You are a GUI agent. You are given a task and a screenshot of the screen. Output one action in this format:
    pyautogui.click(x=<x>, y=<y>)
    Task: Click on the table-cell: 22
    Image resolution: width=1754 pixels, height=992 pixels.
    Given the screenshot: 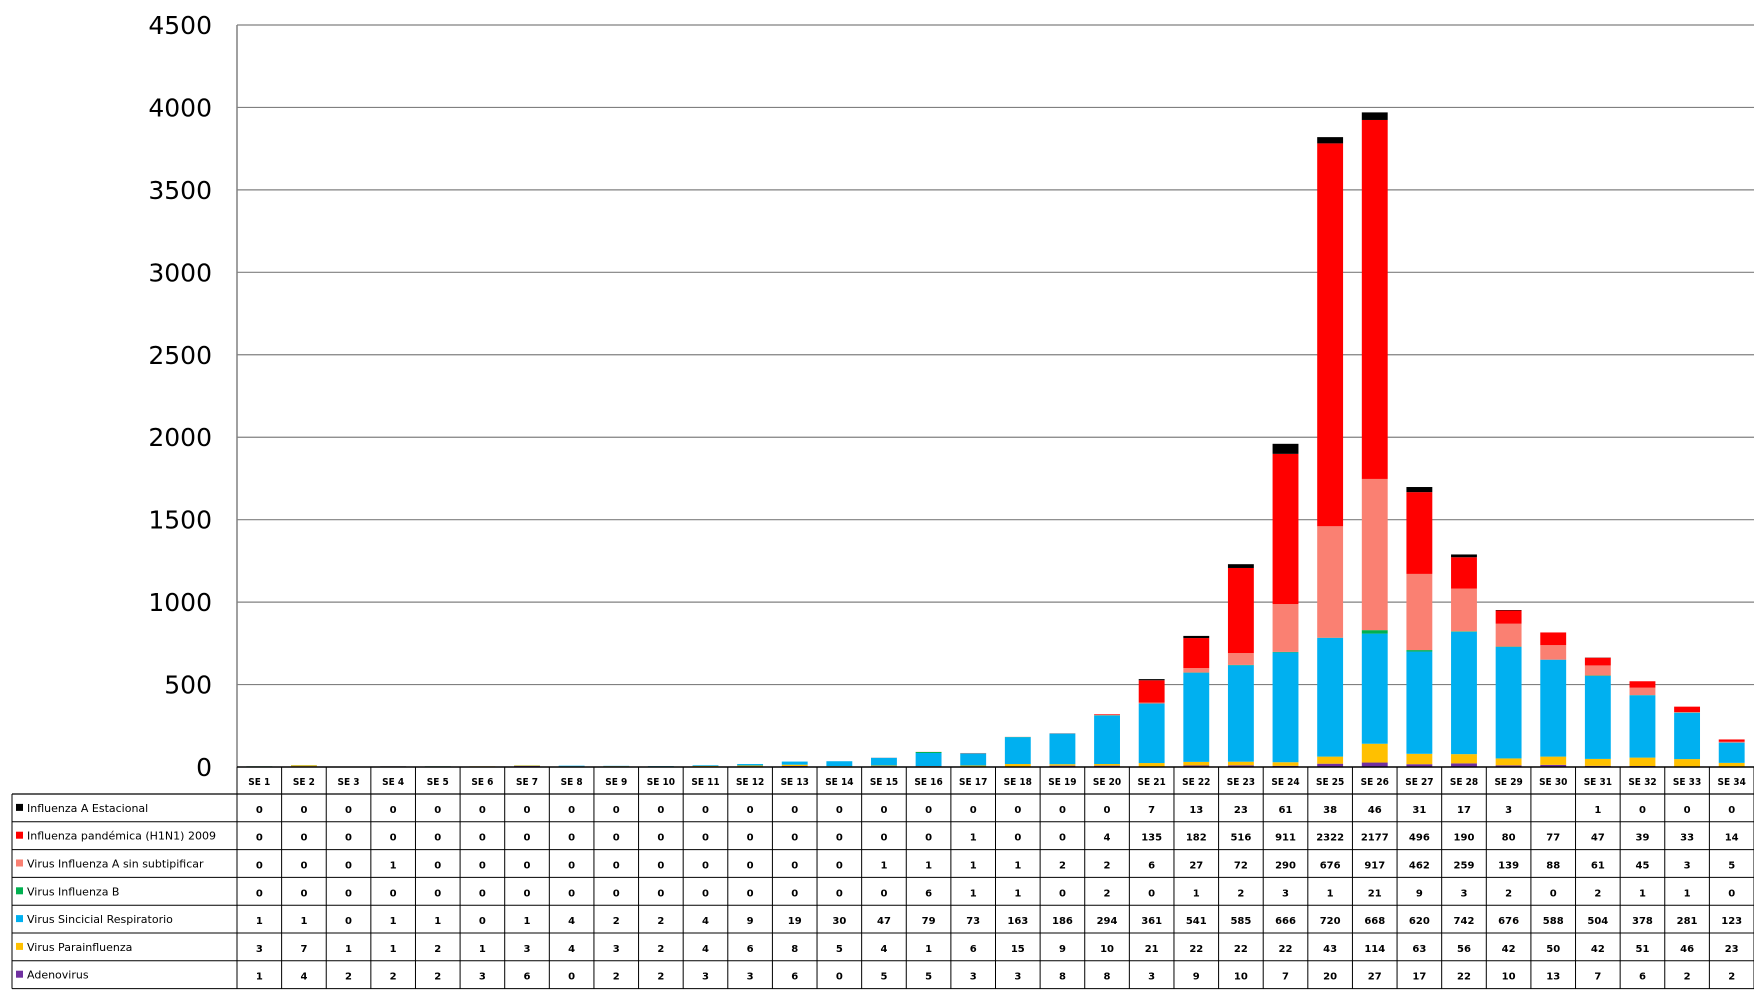 What is the action you would take?
    pyautogui.click(x=1464, y=977)
    